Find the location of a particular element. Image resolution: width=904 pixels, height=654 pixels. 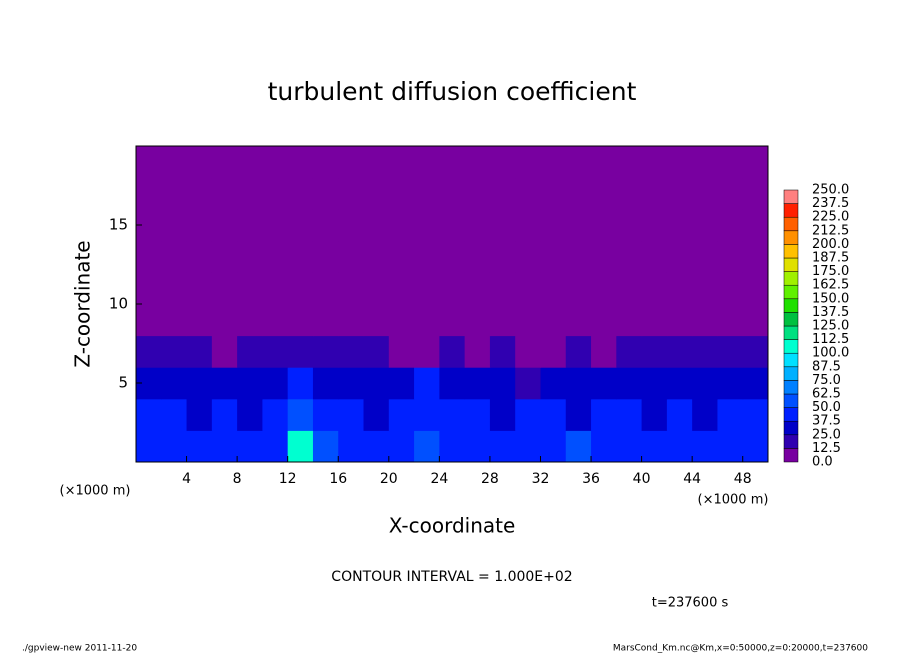

x-tick-label: 40 is located at coordinates (642, 479).